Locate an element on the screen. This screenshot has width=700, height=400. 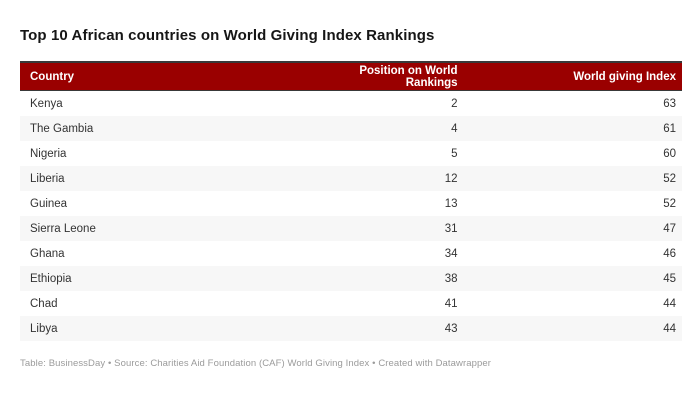
table-row: Nigeria 5 60 is located at coordinates (351, 153).